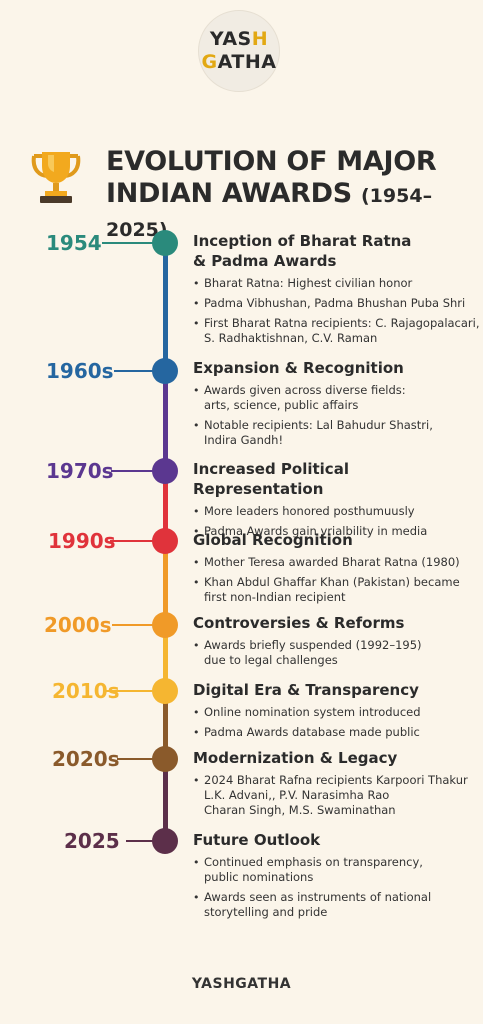 Image resolution: width=483 pixels, height=1024 pixels. What do you see at coordinates (302, 251) in the screenshot?
I see `event-title: Inception of Bharat Ratna & Padma Awards` at bounding box center [302, 251].